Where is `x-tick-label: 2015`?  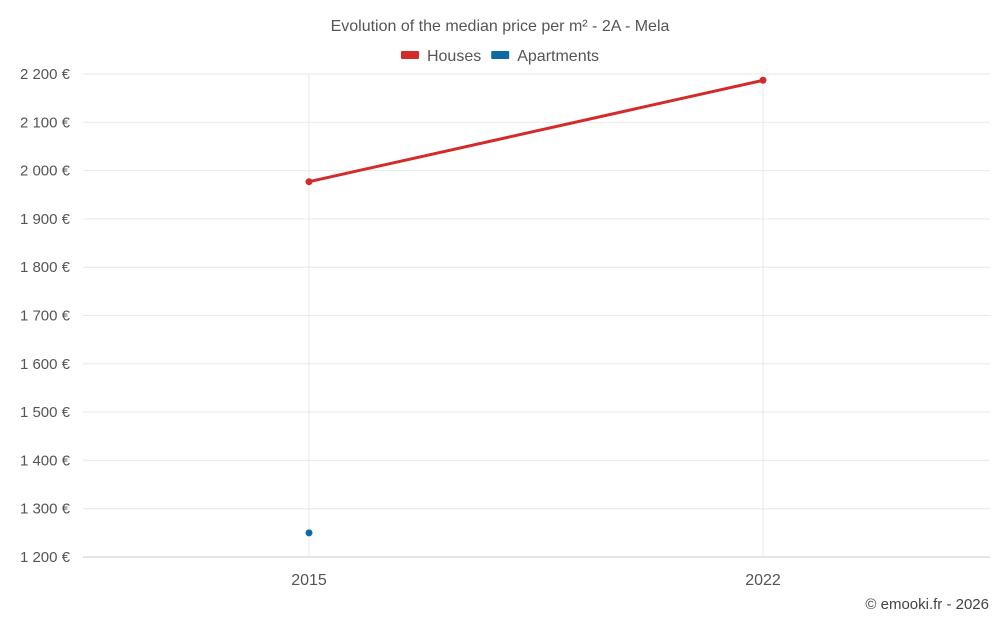 x-tick-label: 2015 is located at coordinates (309, 580).